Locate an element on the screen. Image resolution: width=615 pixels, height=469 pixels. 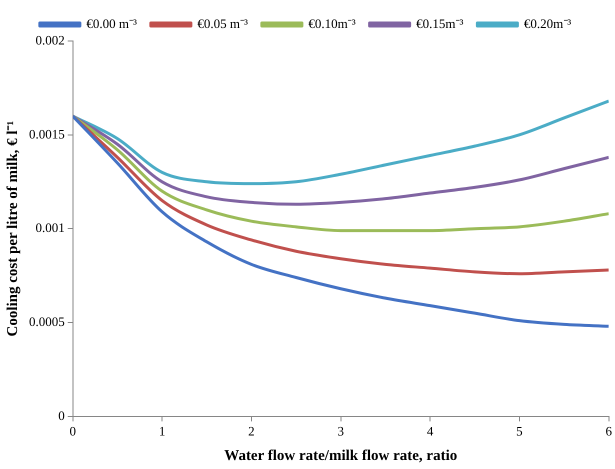
y-tick-label: 0.0015 is located at coordinates (47, 134).